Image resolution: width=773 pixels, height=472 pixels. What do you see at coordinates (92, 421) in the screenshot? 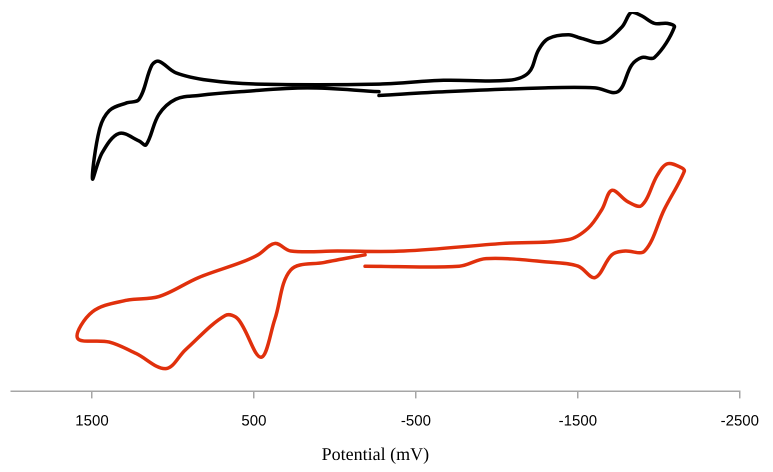
I see `x-tick-label: 1500` at bounding box center [92, 421].